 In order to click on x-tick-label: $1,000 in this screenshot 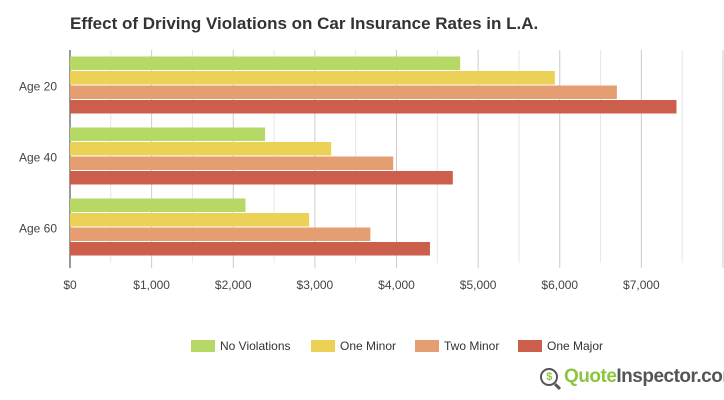, I will do `click(151, 285)`.